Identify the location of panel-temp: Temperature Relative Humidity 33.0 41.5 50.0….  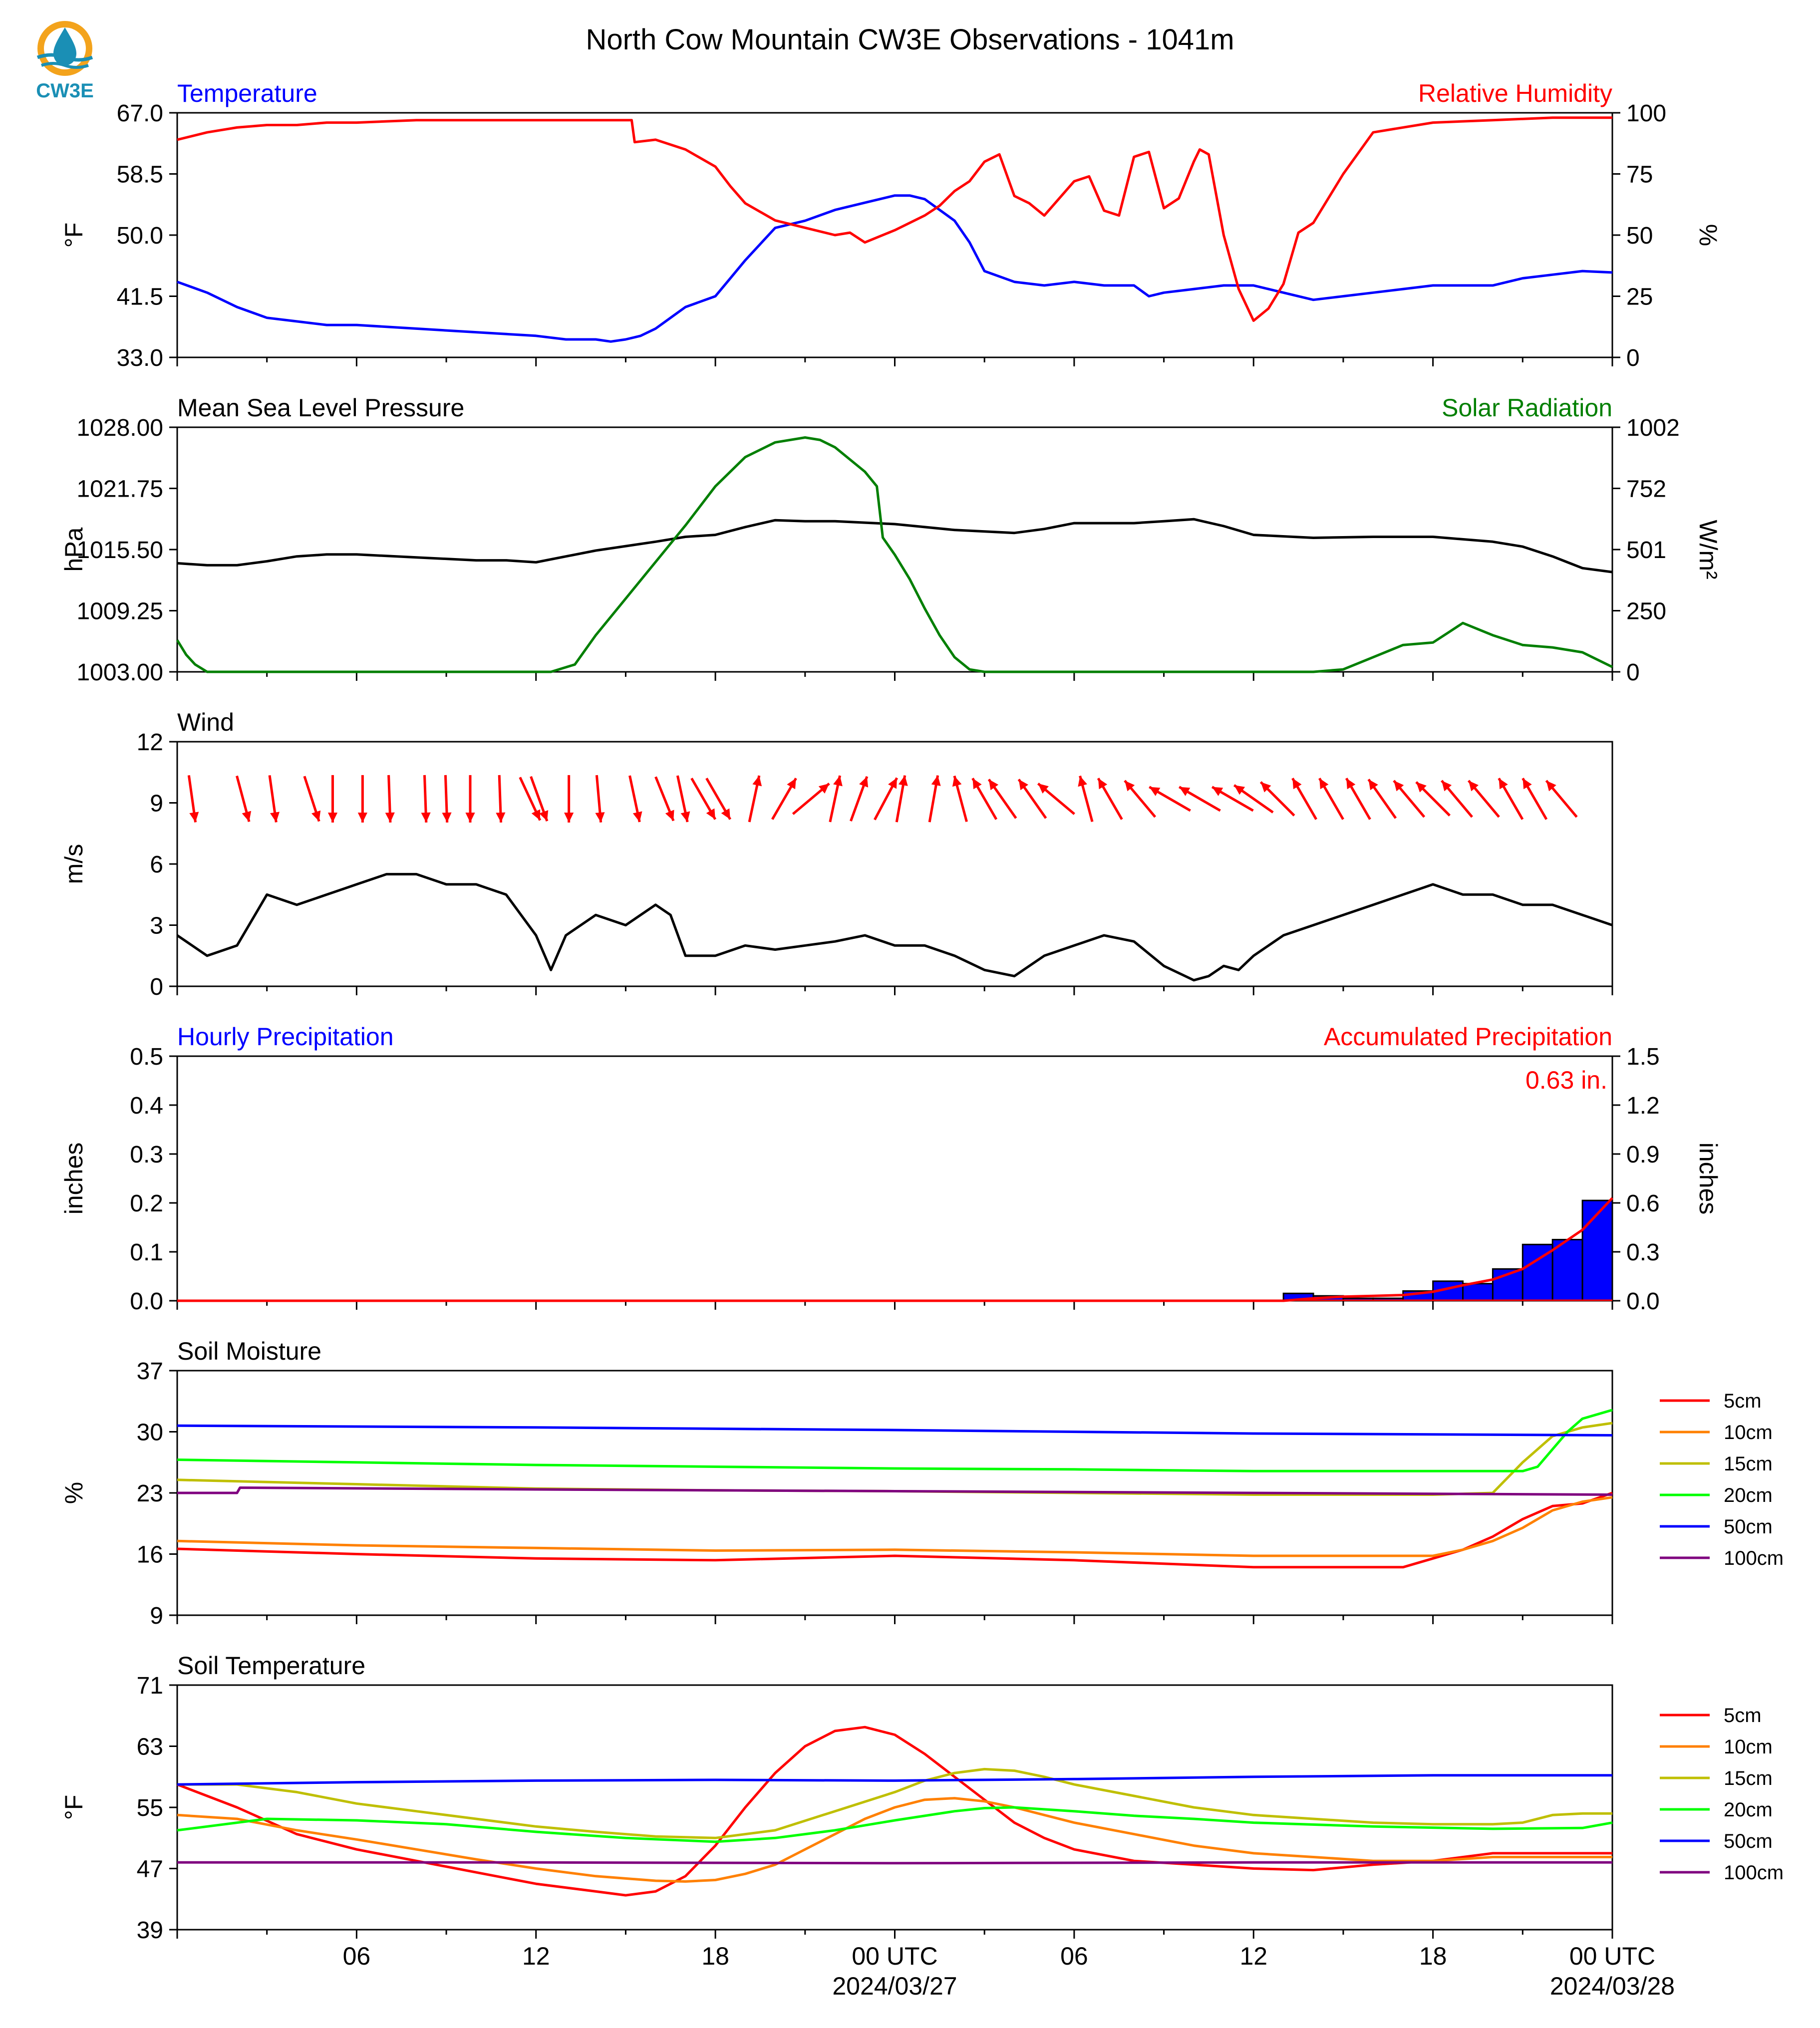
(891, 225).